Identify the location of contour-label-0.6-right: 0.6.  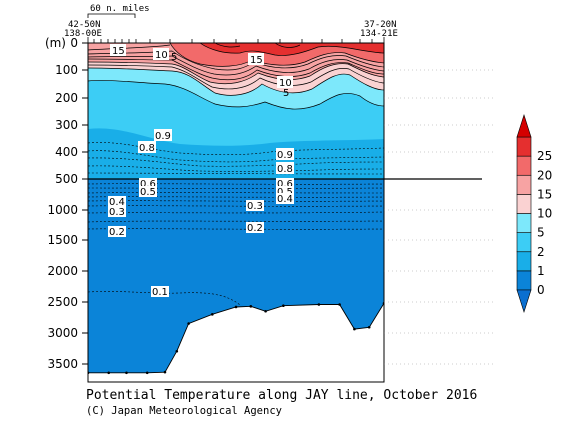
(285, 184).